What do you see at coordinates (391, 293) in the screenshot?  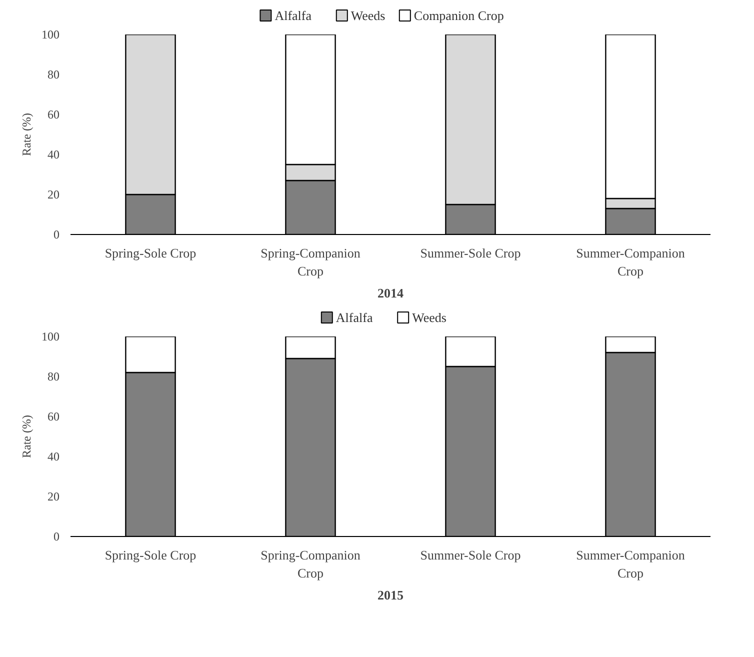 I see `text: 2014` at bounding box center [391, 293].